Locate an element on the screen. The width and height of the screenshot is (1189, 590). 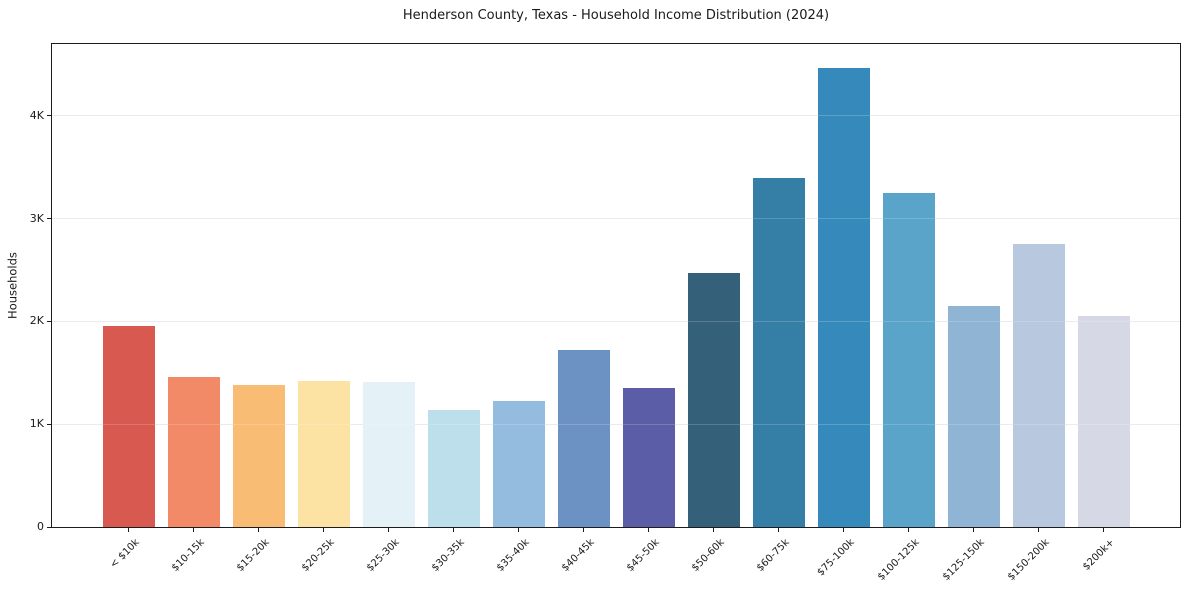
bar-$35-40k is located at coordinates (518, 463).